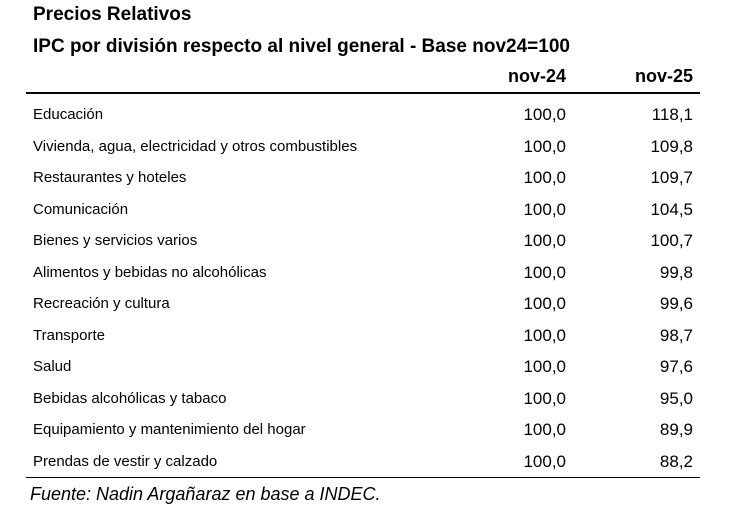 The width and height of the screenshot is (730, 520). I want to click on cell-value: 104,5, so click(671, 209).